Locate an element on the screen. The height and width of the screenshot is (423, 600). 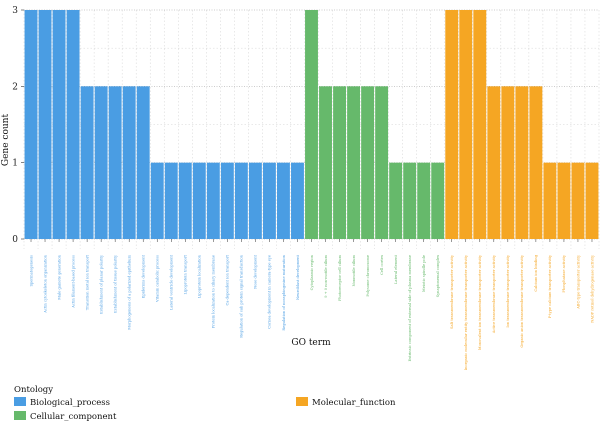
x-tick-label: Cornea development in camera-type eye is located at coordinates (270, 292).